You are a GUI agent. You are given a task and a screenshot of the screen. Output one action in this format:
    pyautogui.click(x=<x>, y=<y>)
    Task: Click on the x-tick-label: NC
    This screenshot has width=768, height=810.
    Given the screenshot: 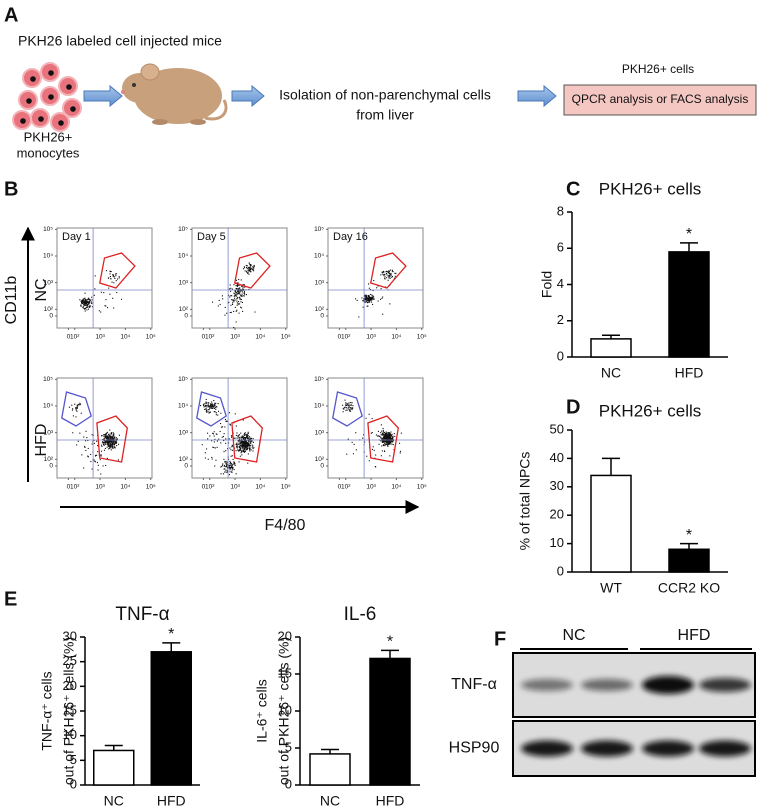 What is the action you would take?
    pyautogui.click(x=114, y=801)
    